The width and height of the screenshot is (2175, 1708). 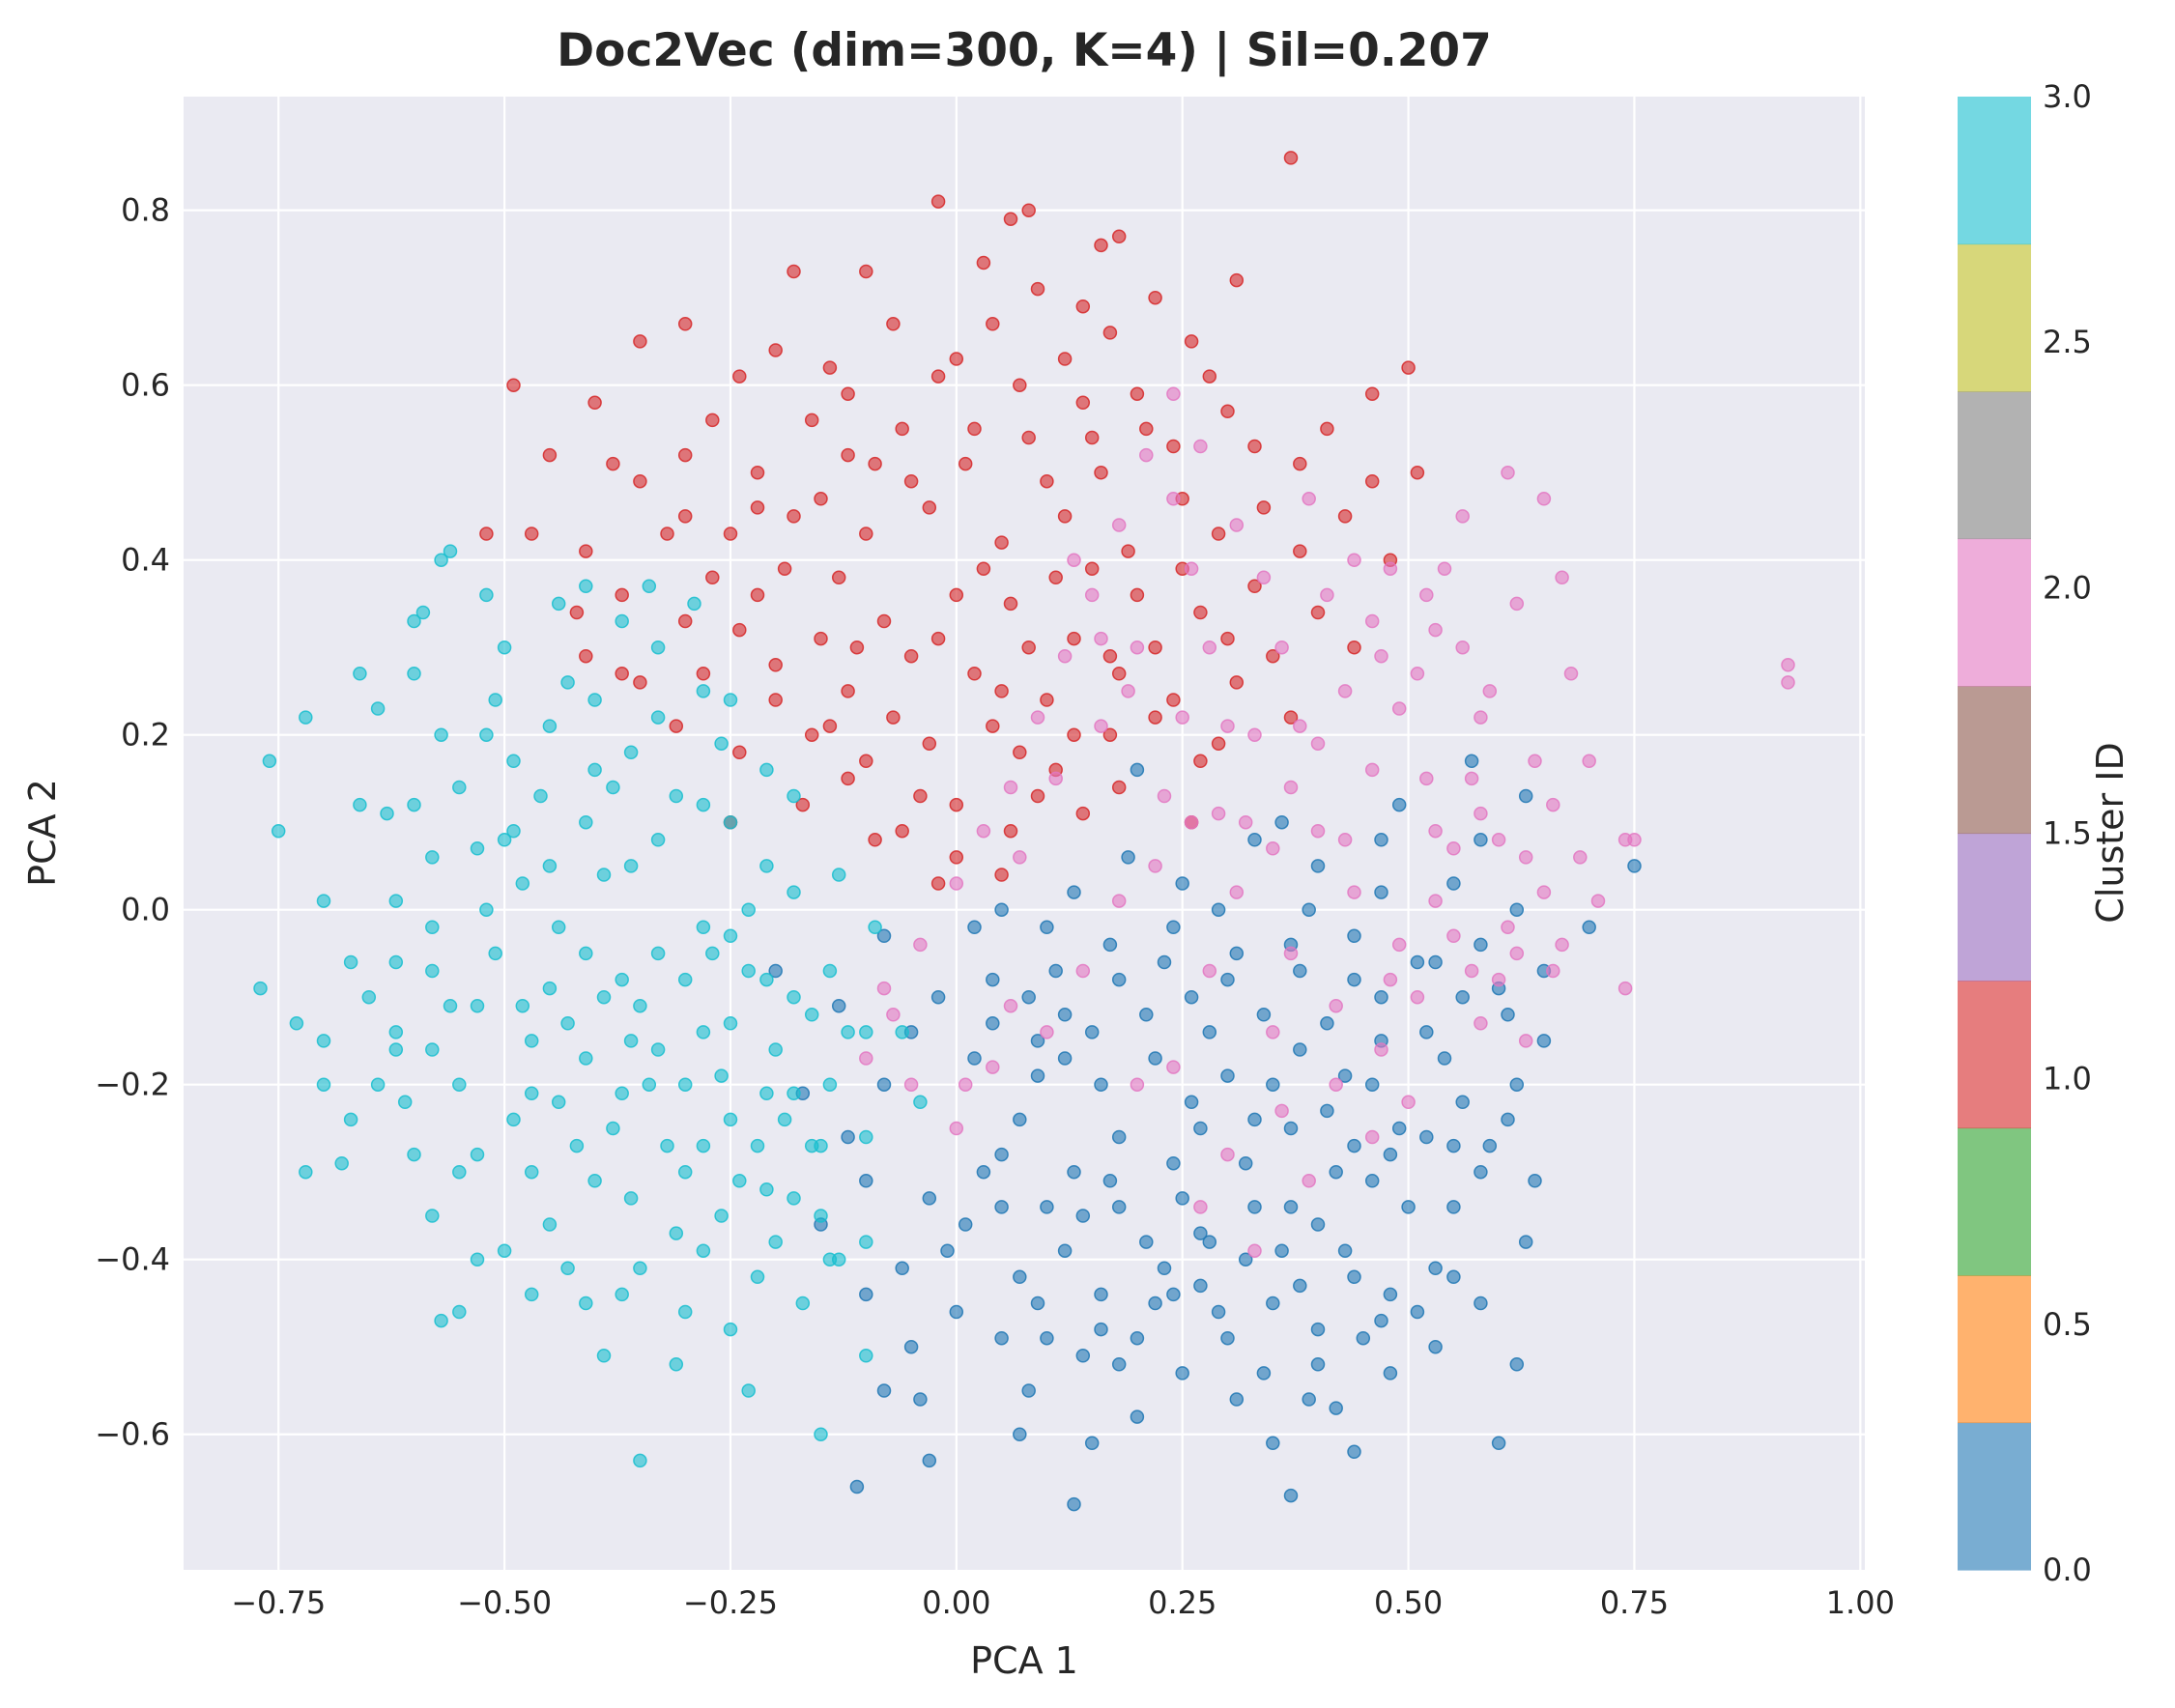 I want to click on colorbar-label: Cluster ID, so click(x=2110, y=833).